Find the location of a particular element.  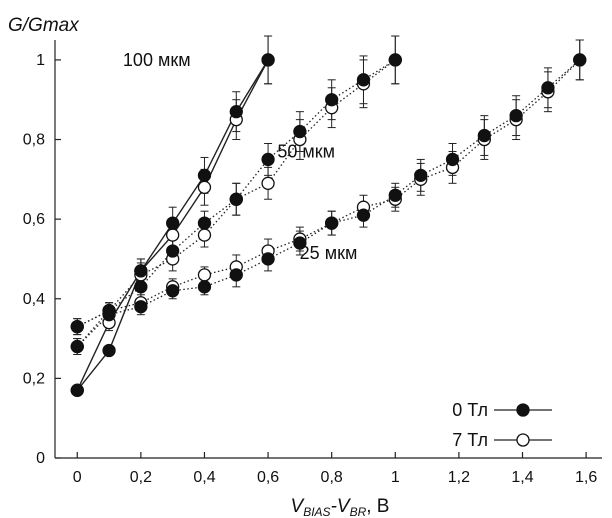

annotation-label: 25 мкм is located at coordinates (329, 253).